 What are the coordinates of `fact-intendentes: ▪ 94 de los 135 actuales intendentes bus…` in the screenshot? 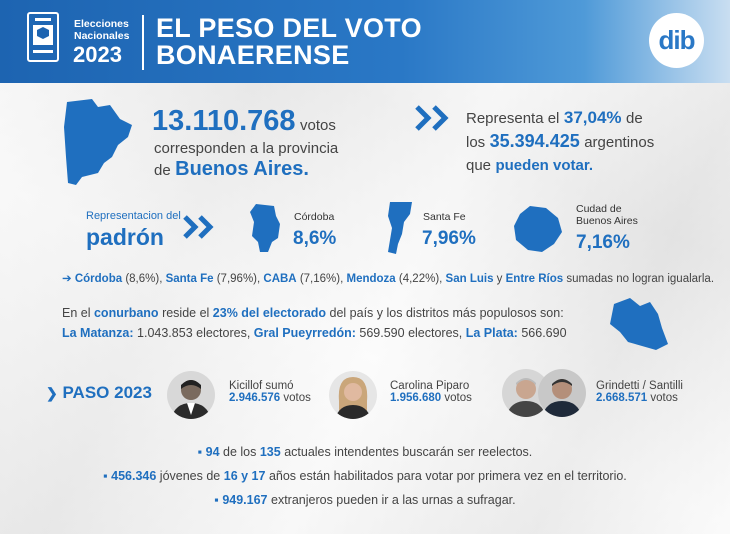 It's located at (365, 452).